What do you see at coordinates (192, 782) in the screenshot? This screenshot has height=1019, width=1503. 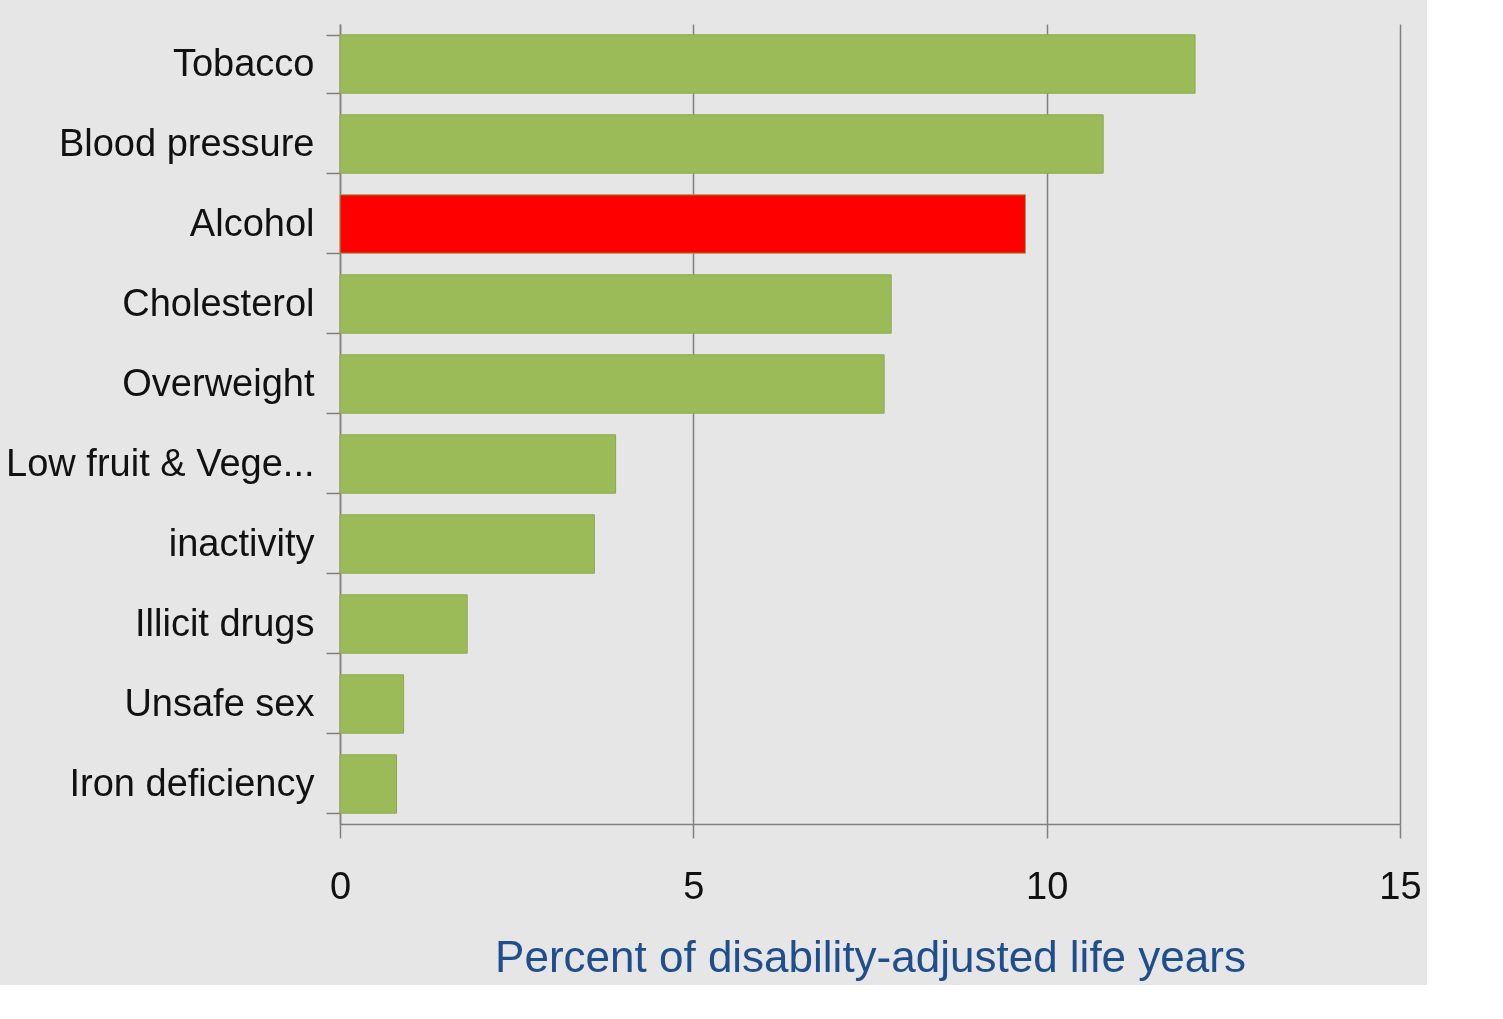 I see `y-tick-label: Iron deficiency` at bounding box center [192, 782].